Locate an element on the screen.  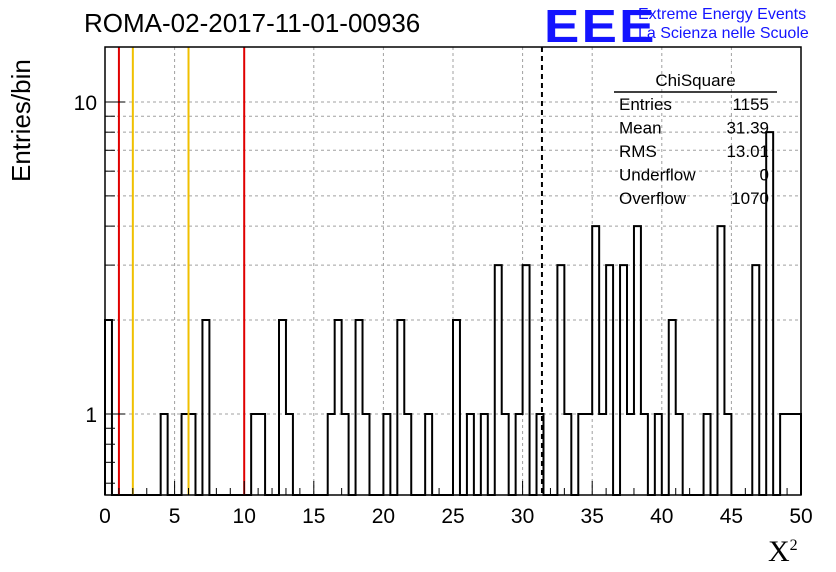
x-tick-label: 45 is located at coordinates (731, 516).